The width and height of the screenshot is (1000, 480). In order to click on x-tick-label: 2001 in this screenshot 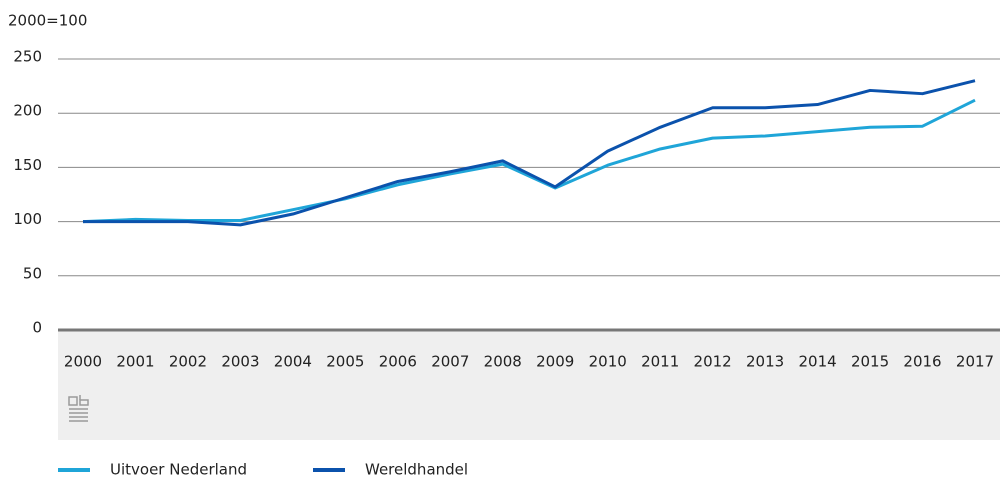, I will do `click(135, 362)`.